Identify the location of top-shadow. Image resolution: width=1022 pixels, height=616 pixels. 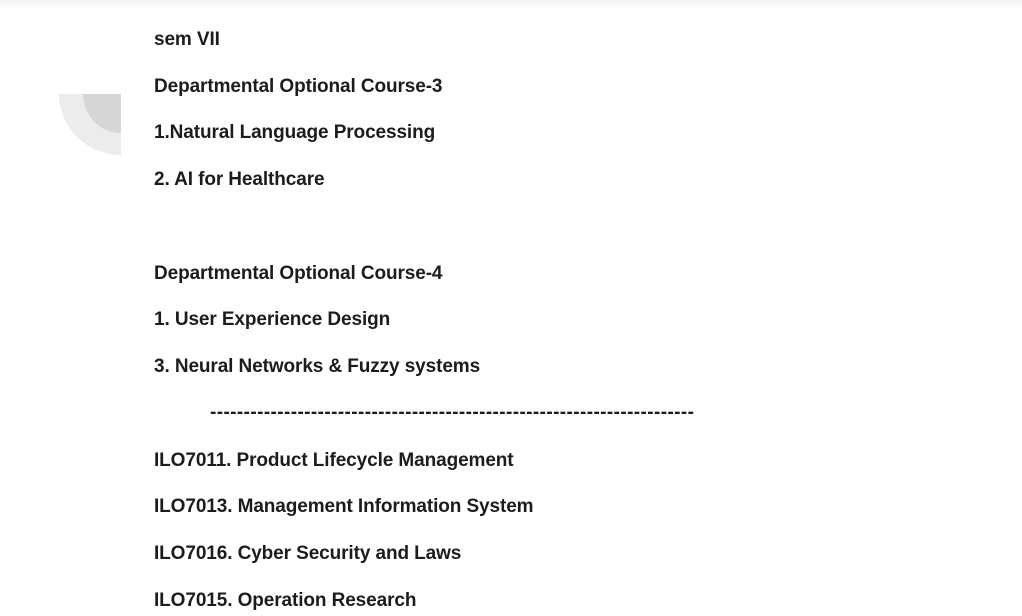
(511, 5).